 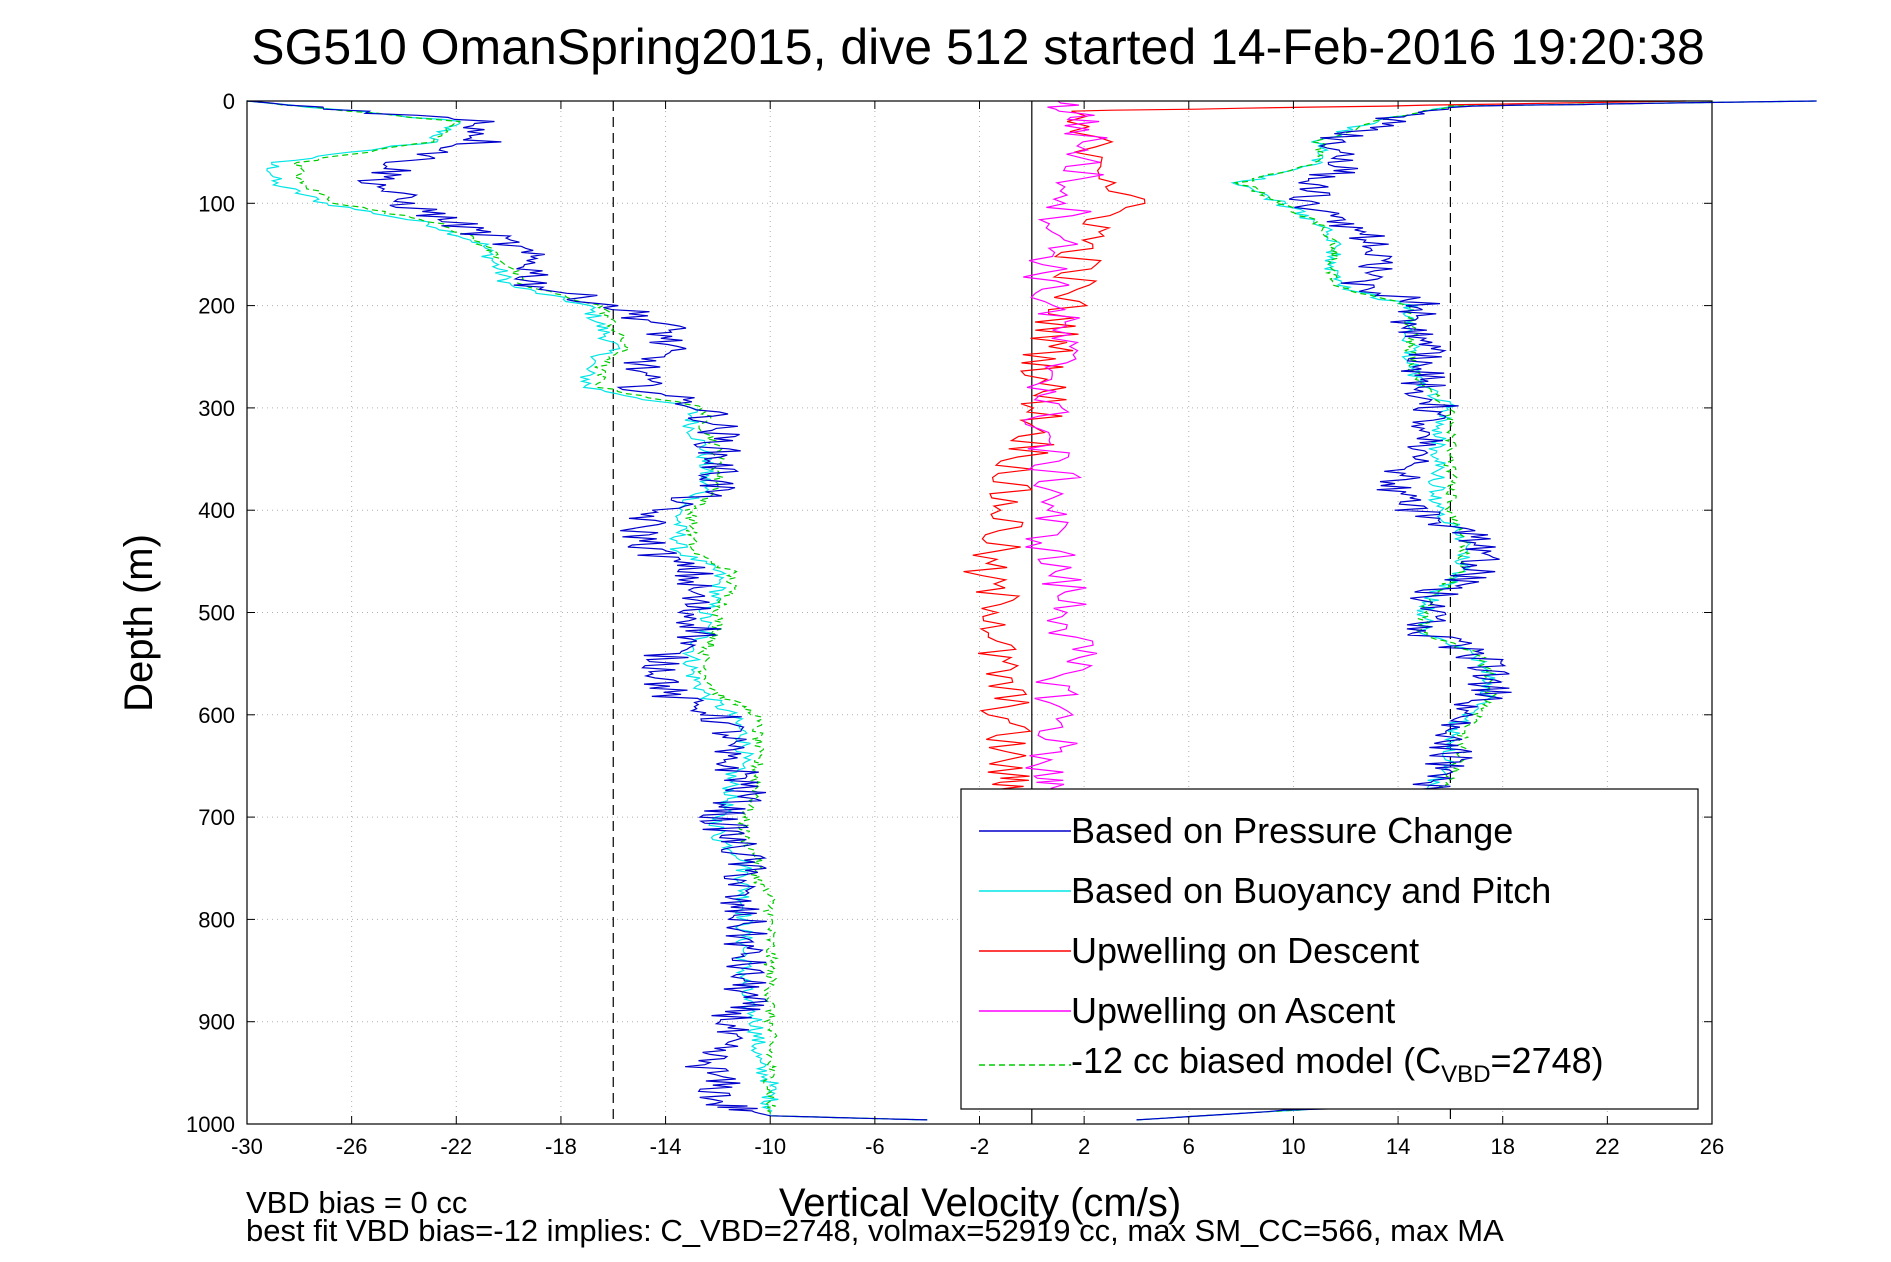 I want to click on x-tick-label: 26, so click(x=1712, y=1146).